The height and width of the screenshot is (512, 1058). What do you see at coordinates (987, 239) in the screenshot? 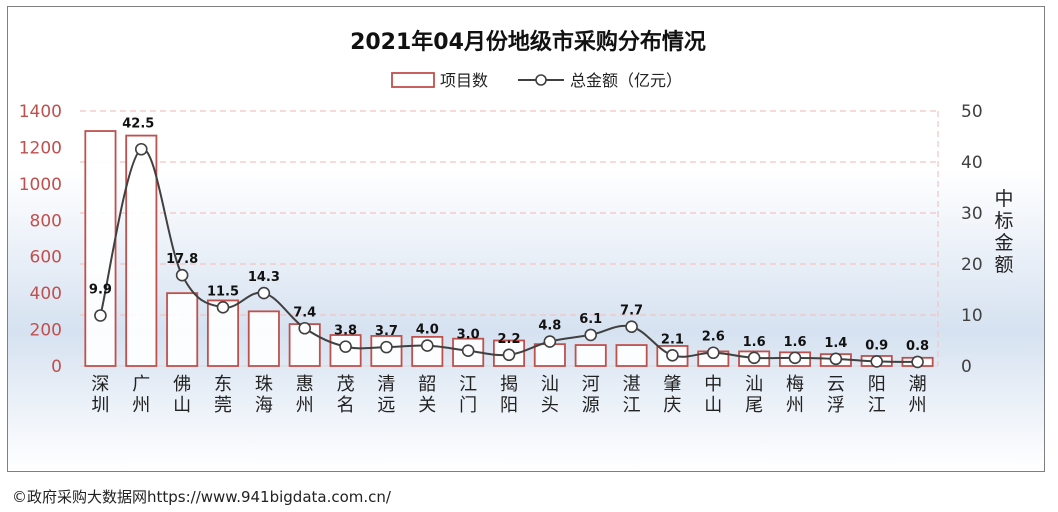
I see `y-axis-right: 0 10 20 30 40 50 中标金额` at bounding box center [987, 239].